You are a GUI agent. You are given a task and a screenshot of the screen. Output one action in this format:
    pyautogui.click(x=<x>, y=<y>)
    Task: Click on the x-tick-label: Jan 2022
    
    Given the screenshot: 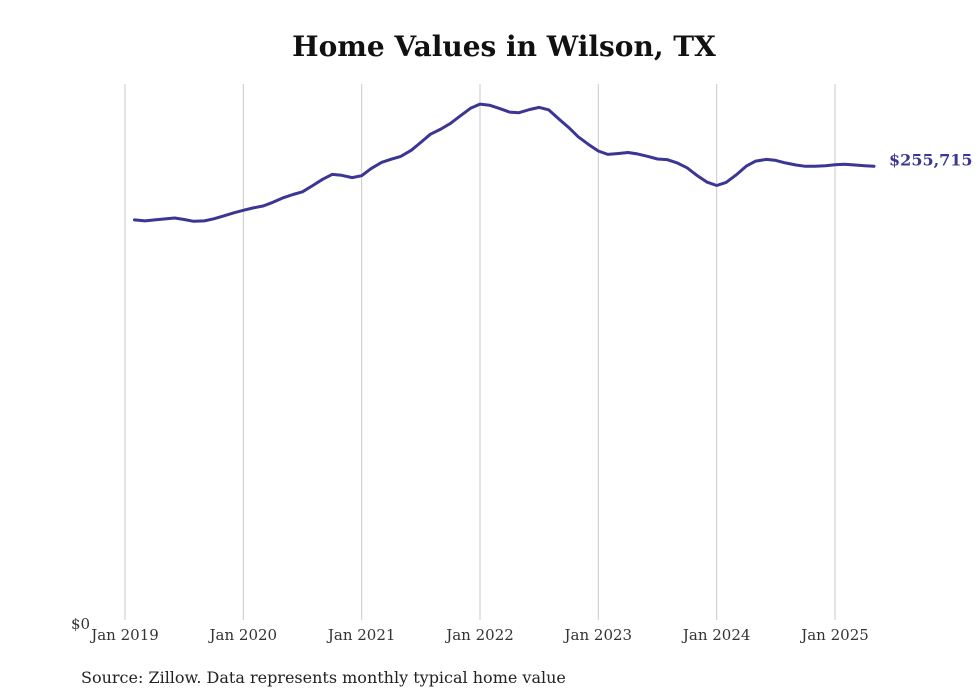 What is the action you would take?
    pyautogui.click(x=479, y=635)
    